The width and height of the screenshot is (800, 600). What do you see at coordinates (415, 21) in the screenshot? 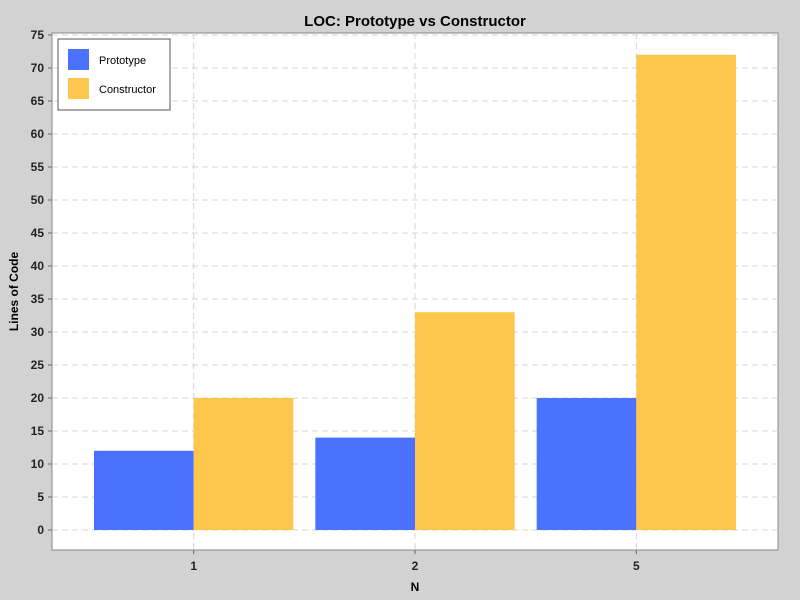
I see `chart-title: LOC: Prototype vs Constructor` at bounding box center [415, 21].